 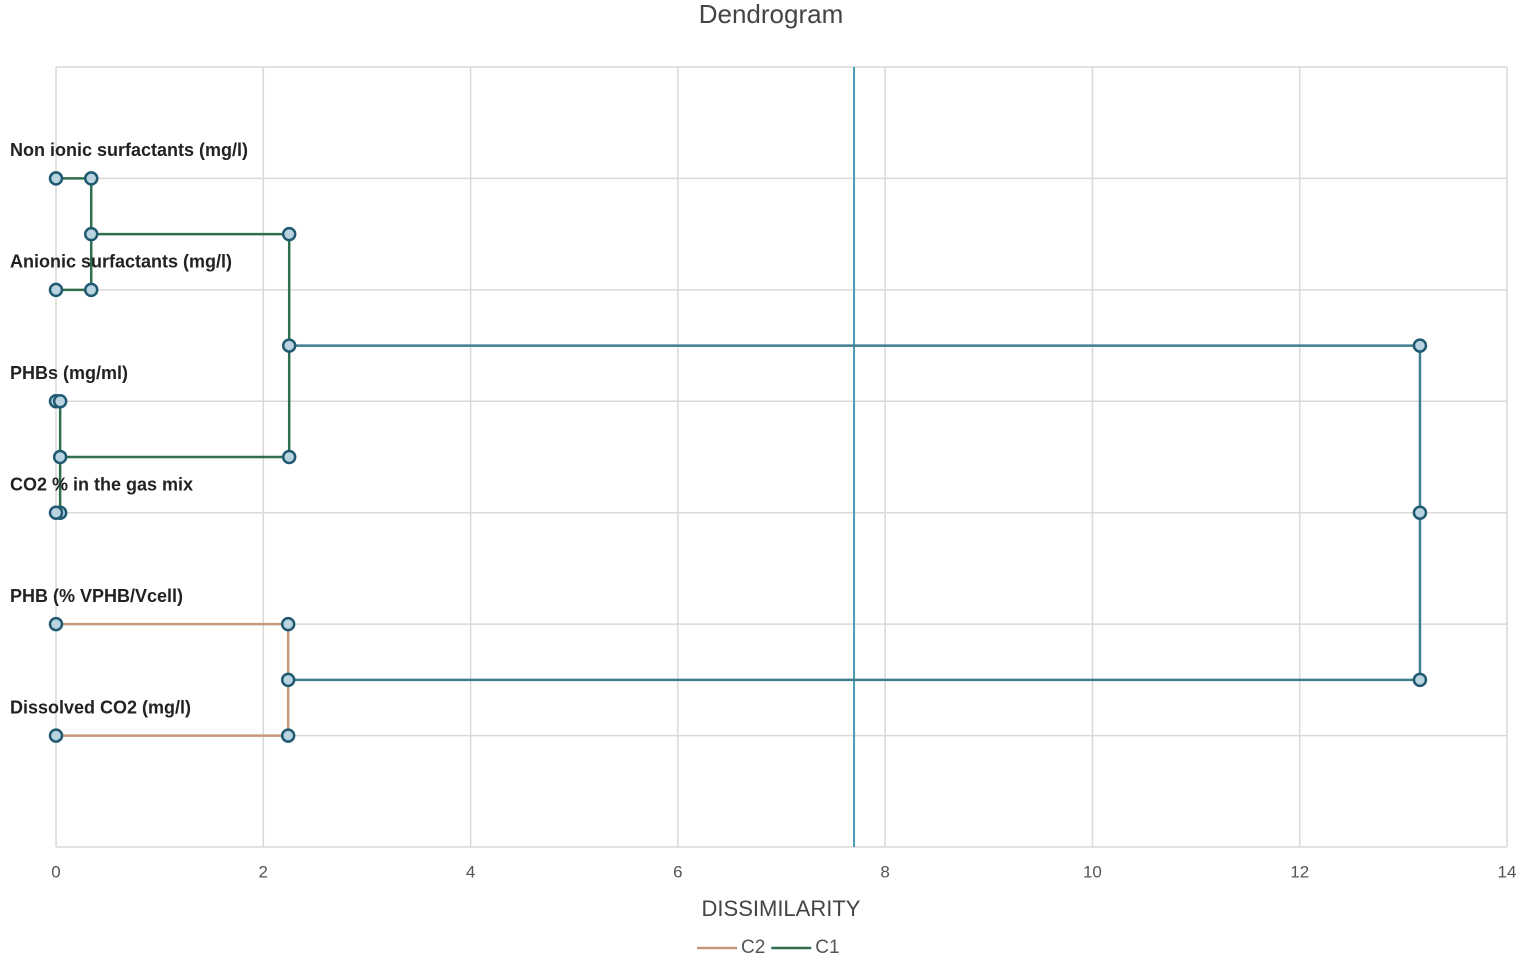 What do you see at coordinates (781, 908) in the screenshot?
I see `x-axis-label: DISSIMILARITY` at bounding box center [781, 908].